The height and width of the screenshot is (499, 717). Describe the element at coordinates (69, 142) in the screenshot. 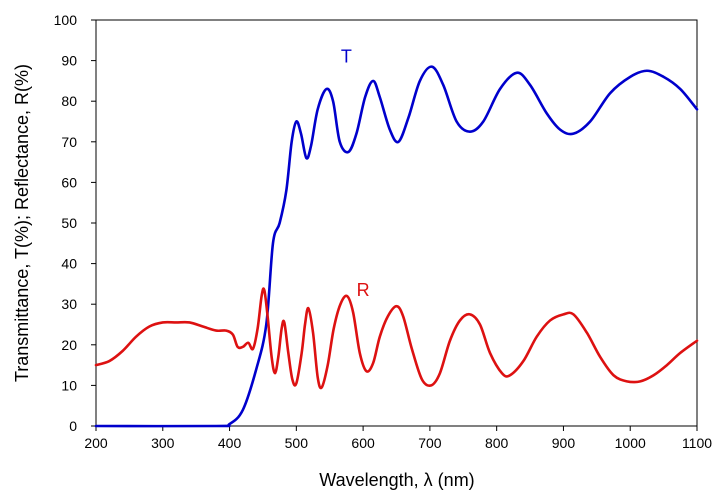

I see `y-tick-label: 70` at that location.